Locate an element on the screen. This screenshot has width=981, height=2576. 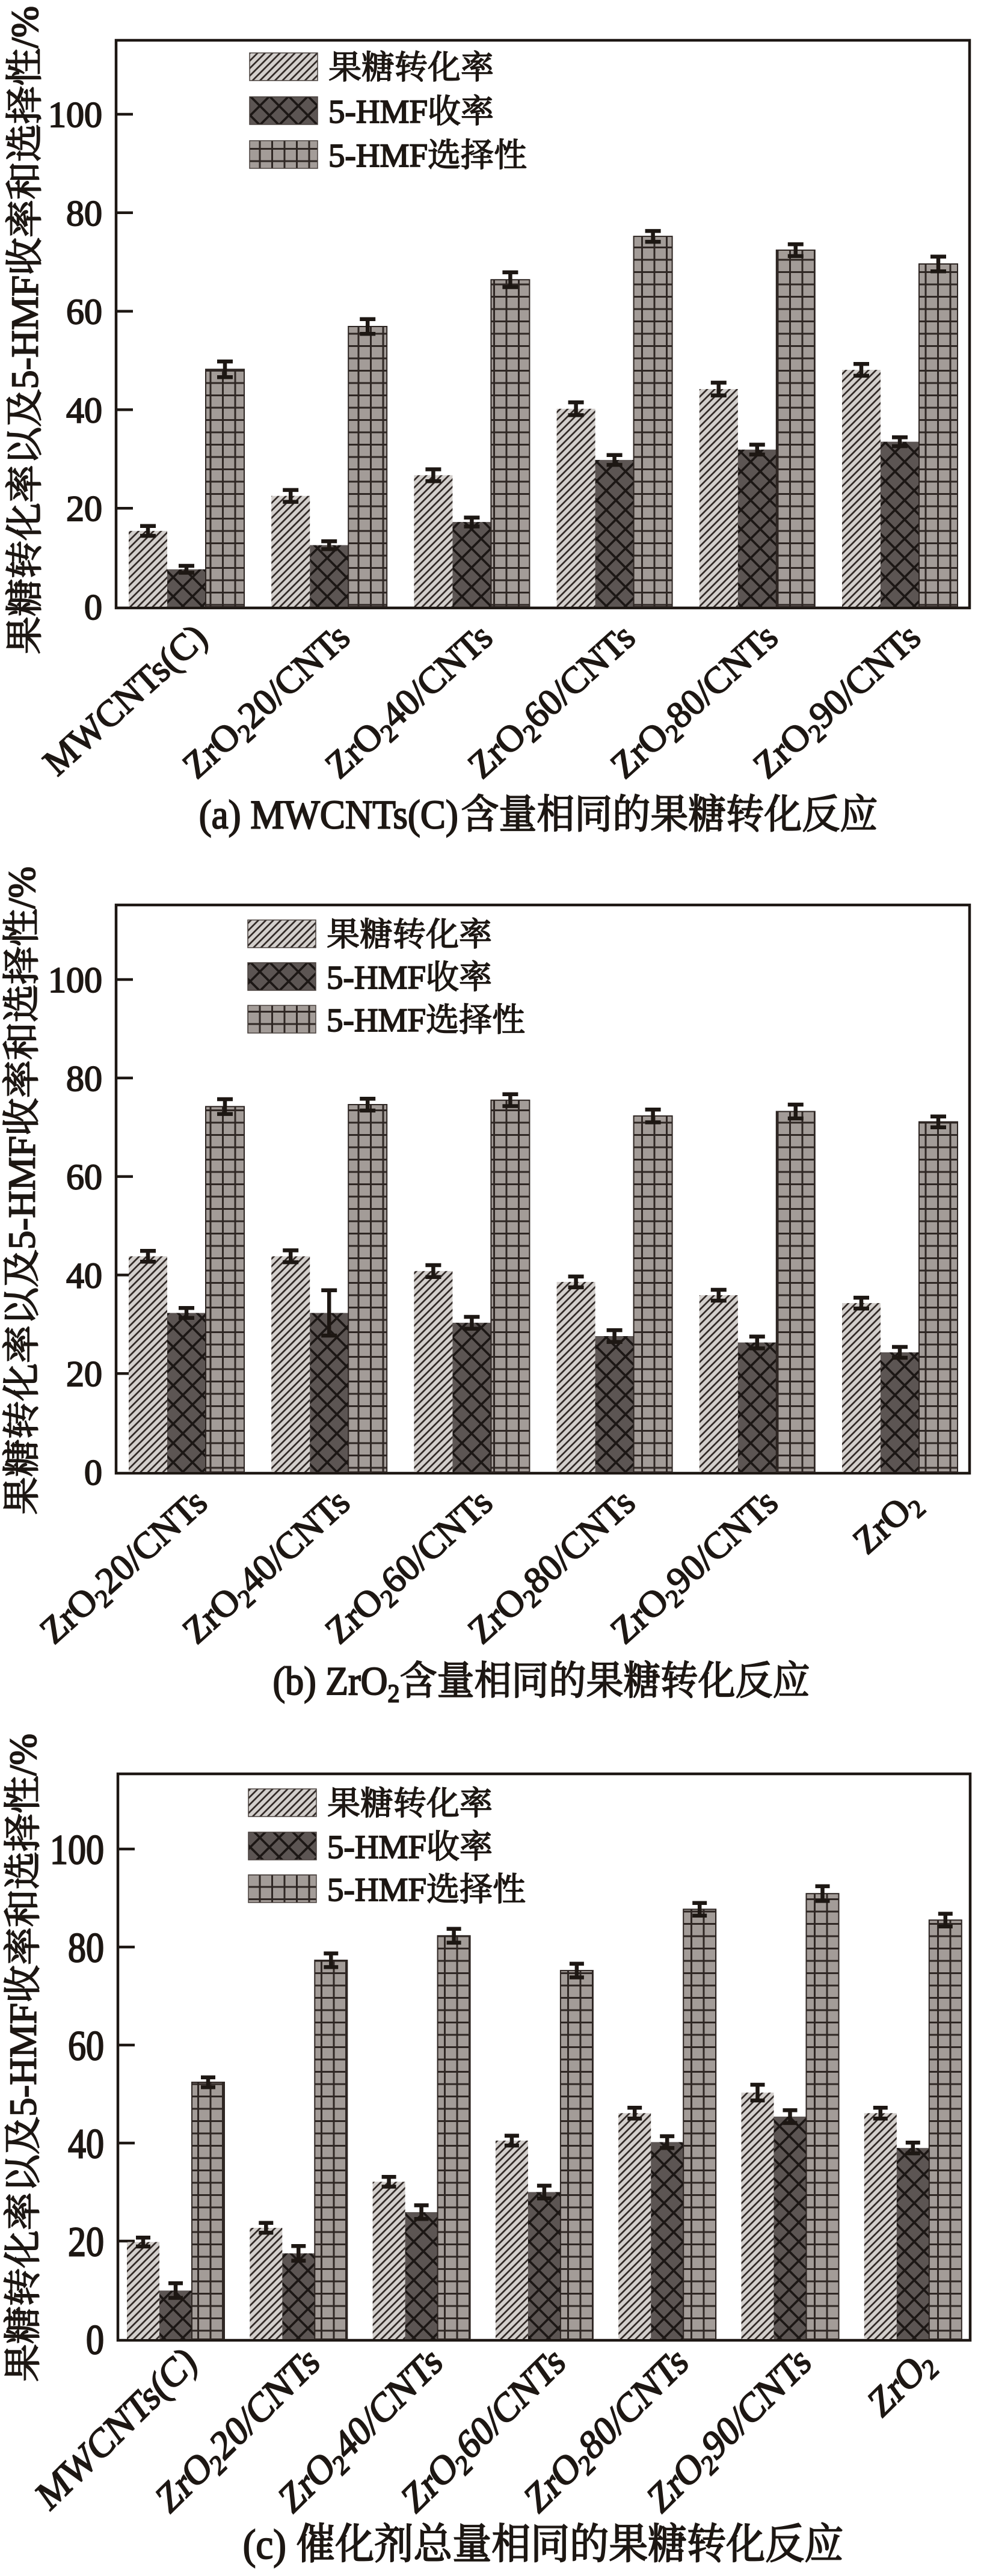
svg-text: (c) is located at coordinates (264, 2544).